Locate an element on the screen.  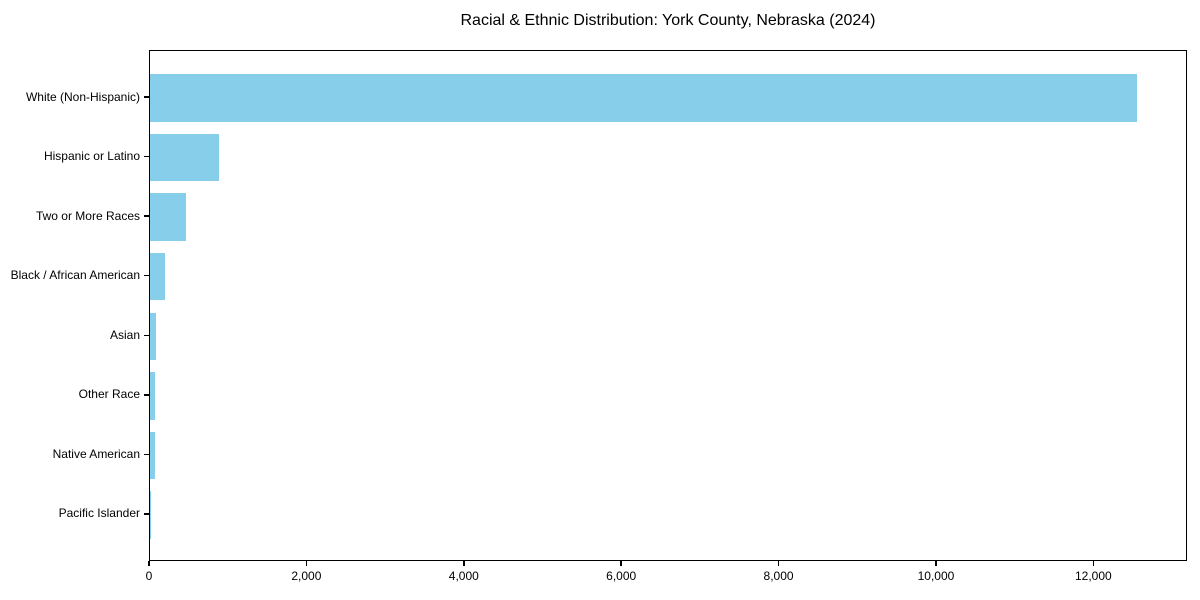
y-tick-label-black-african-american: Black / African American is located at coordinates (75, 275).